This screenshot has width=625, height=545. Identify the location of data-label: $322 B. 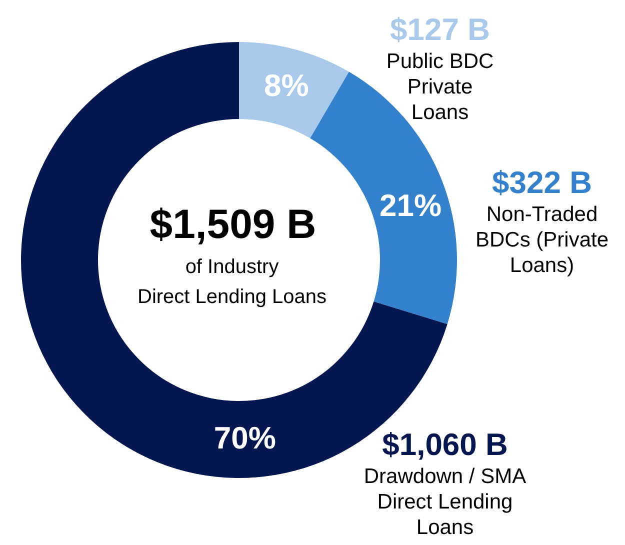
(542, 182).